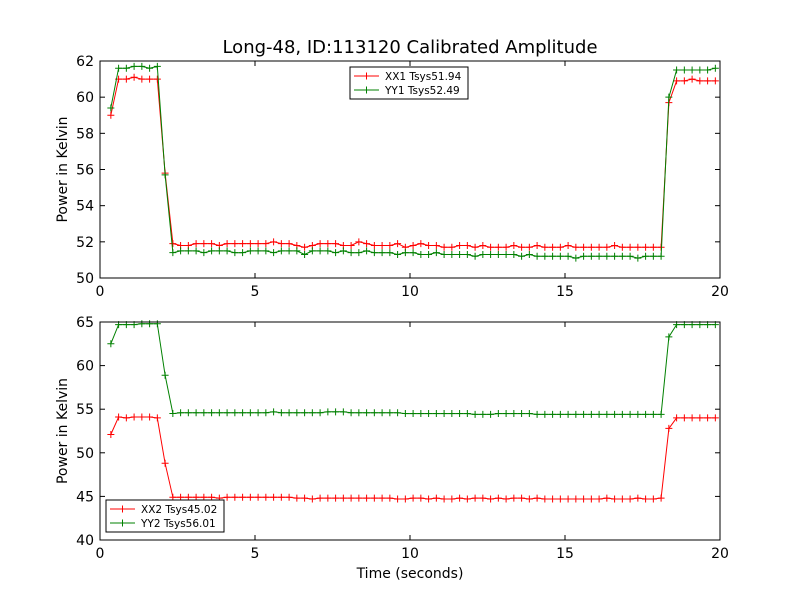  What do you see at coordinates (100, 554) in the screenshot?
I see `x-tick-label: 0` at bounding box center [100, 554].